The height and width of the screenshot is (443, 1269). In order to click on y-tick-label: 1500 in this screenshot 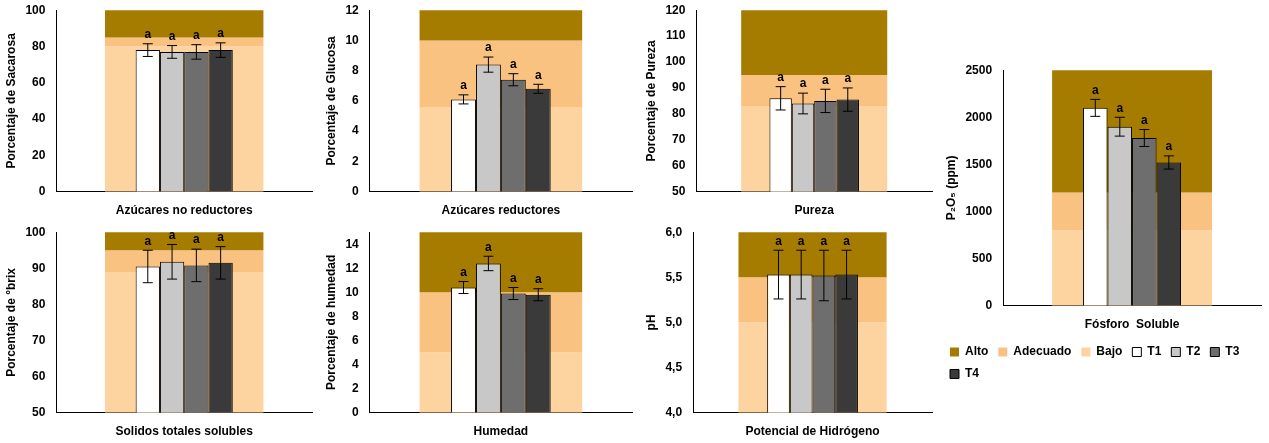, I will do `click(979, 163)`.